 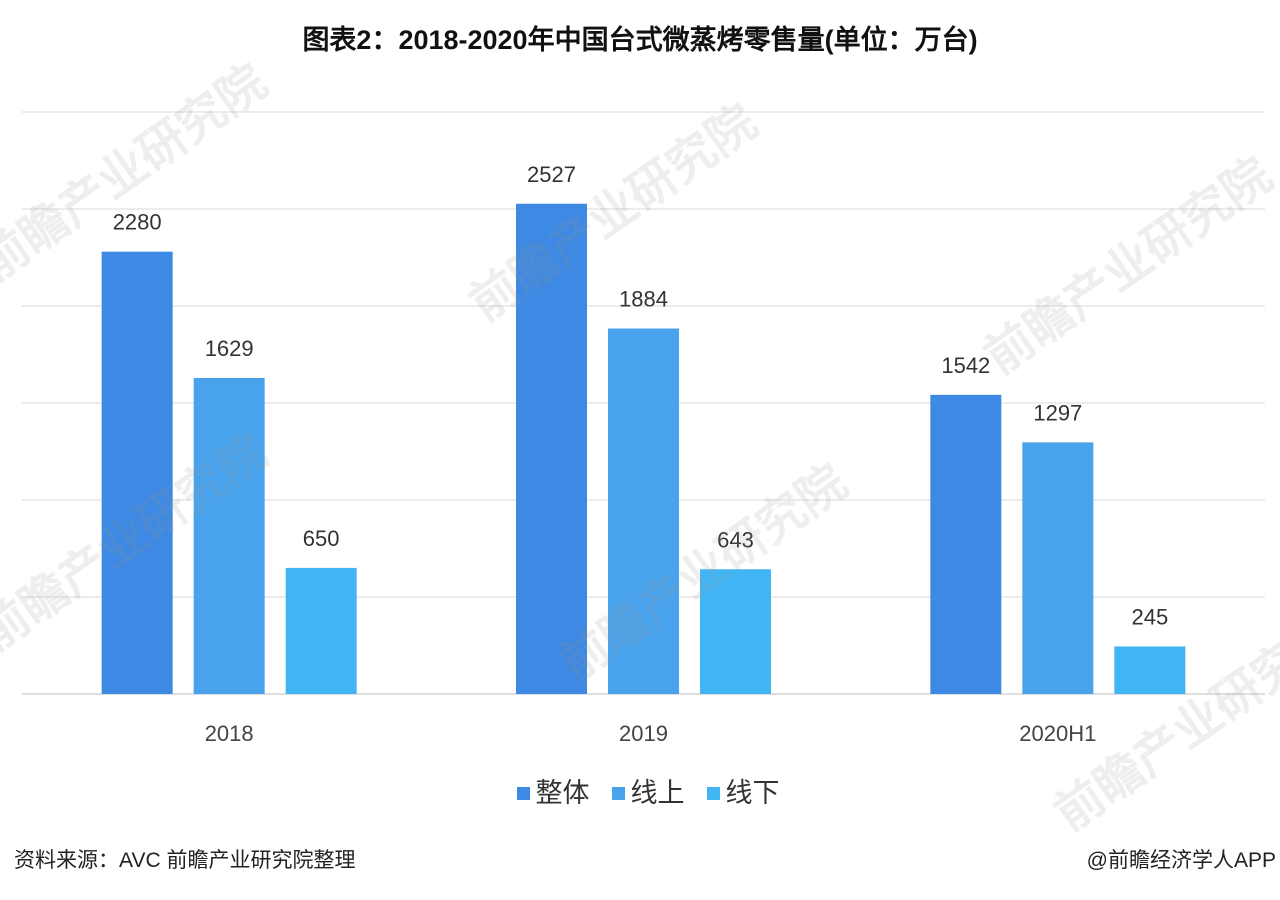 I want to click on legend: 整体 线上 线下, so click(x=640, y=793).